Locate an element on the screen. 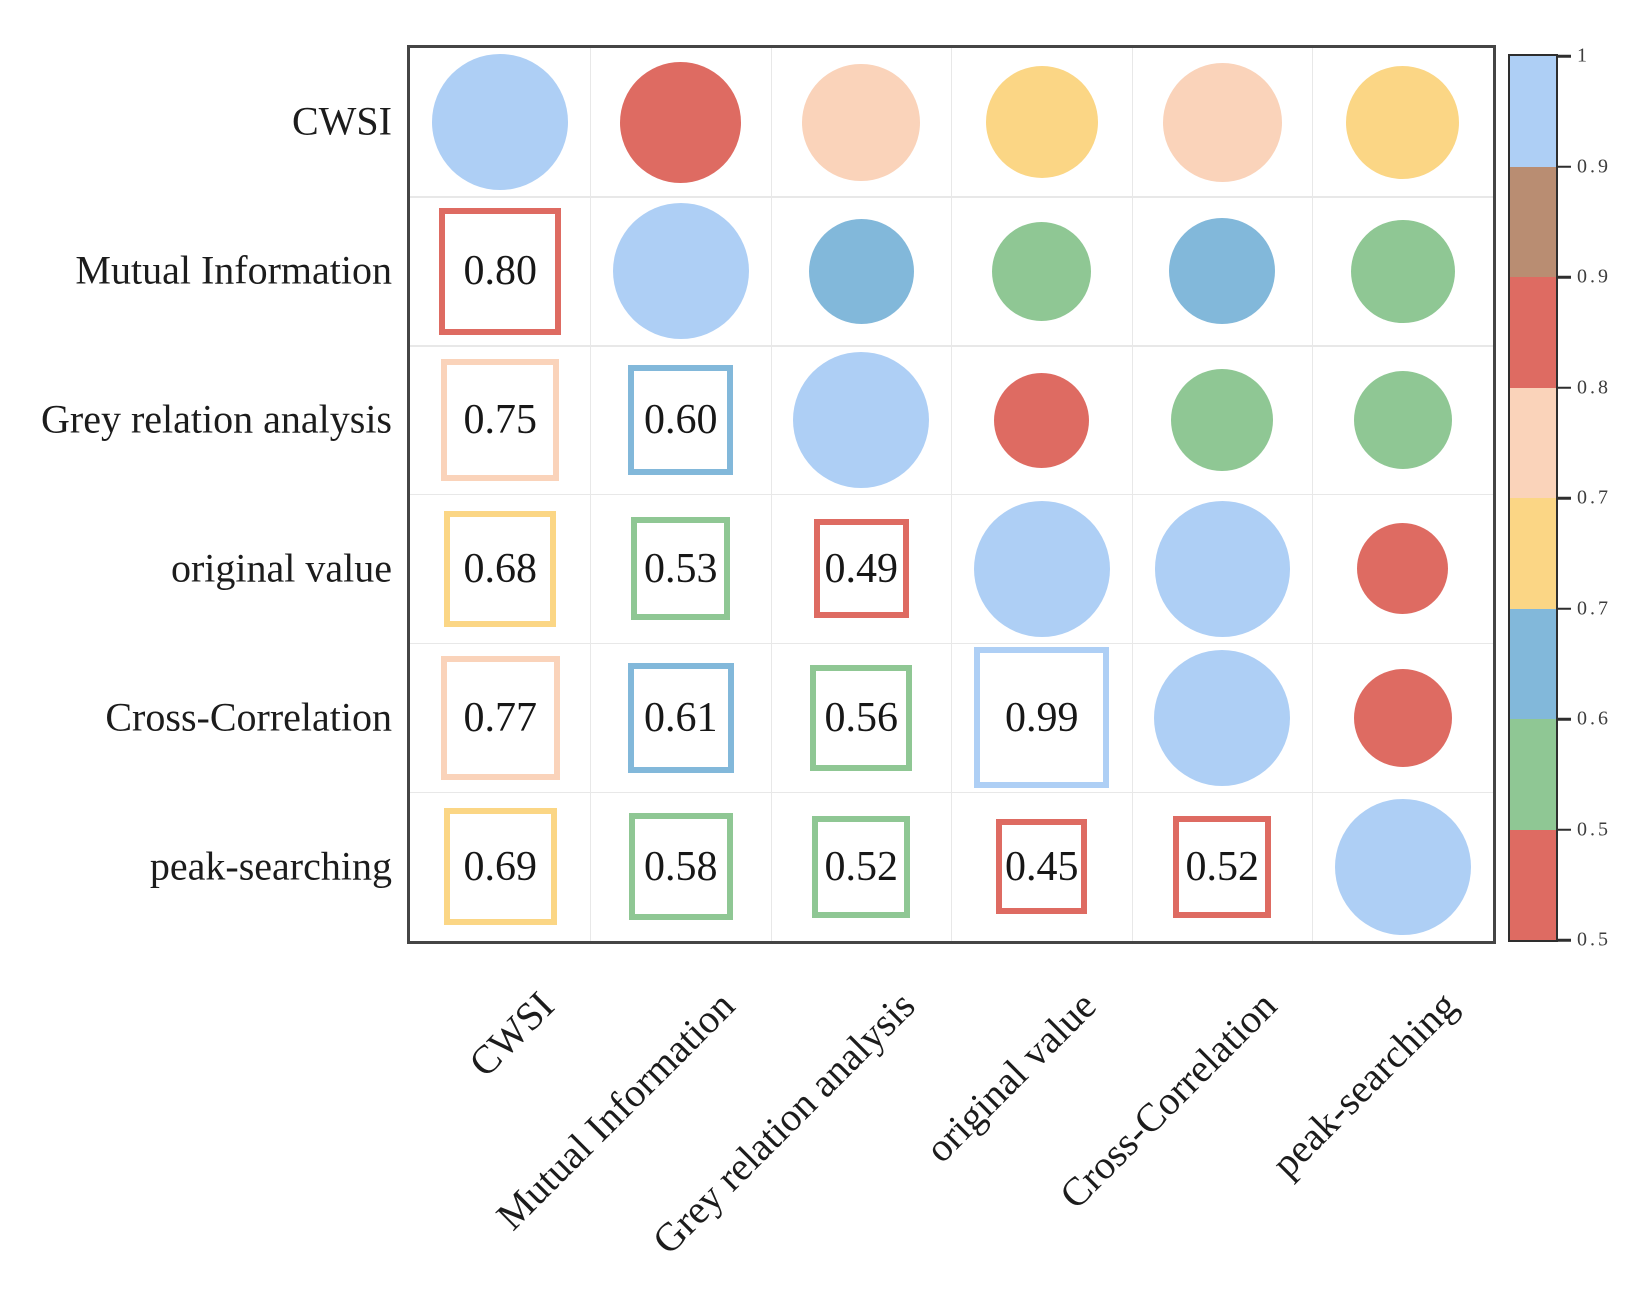 The height and width of the screenshot is (1293, 1639). matrix-cell-square: 0.68 is located at coordinates (500, 569).